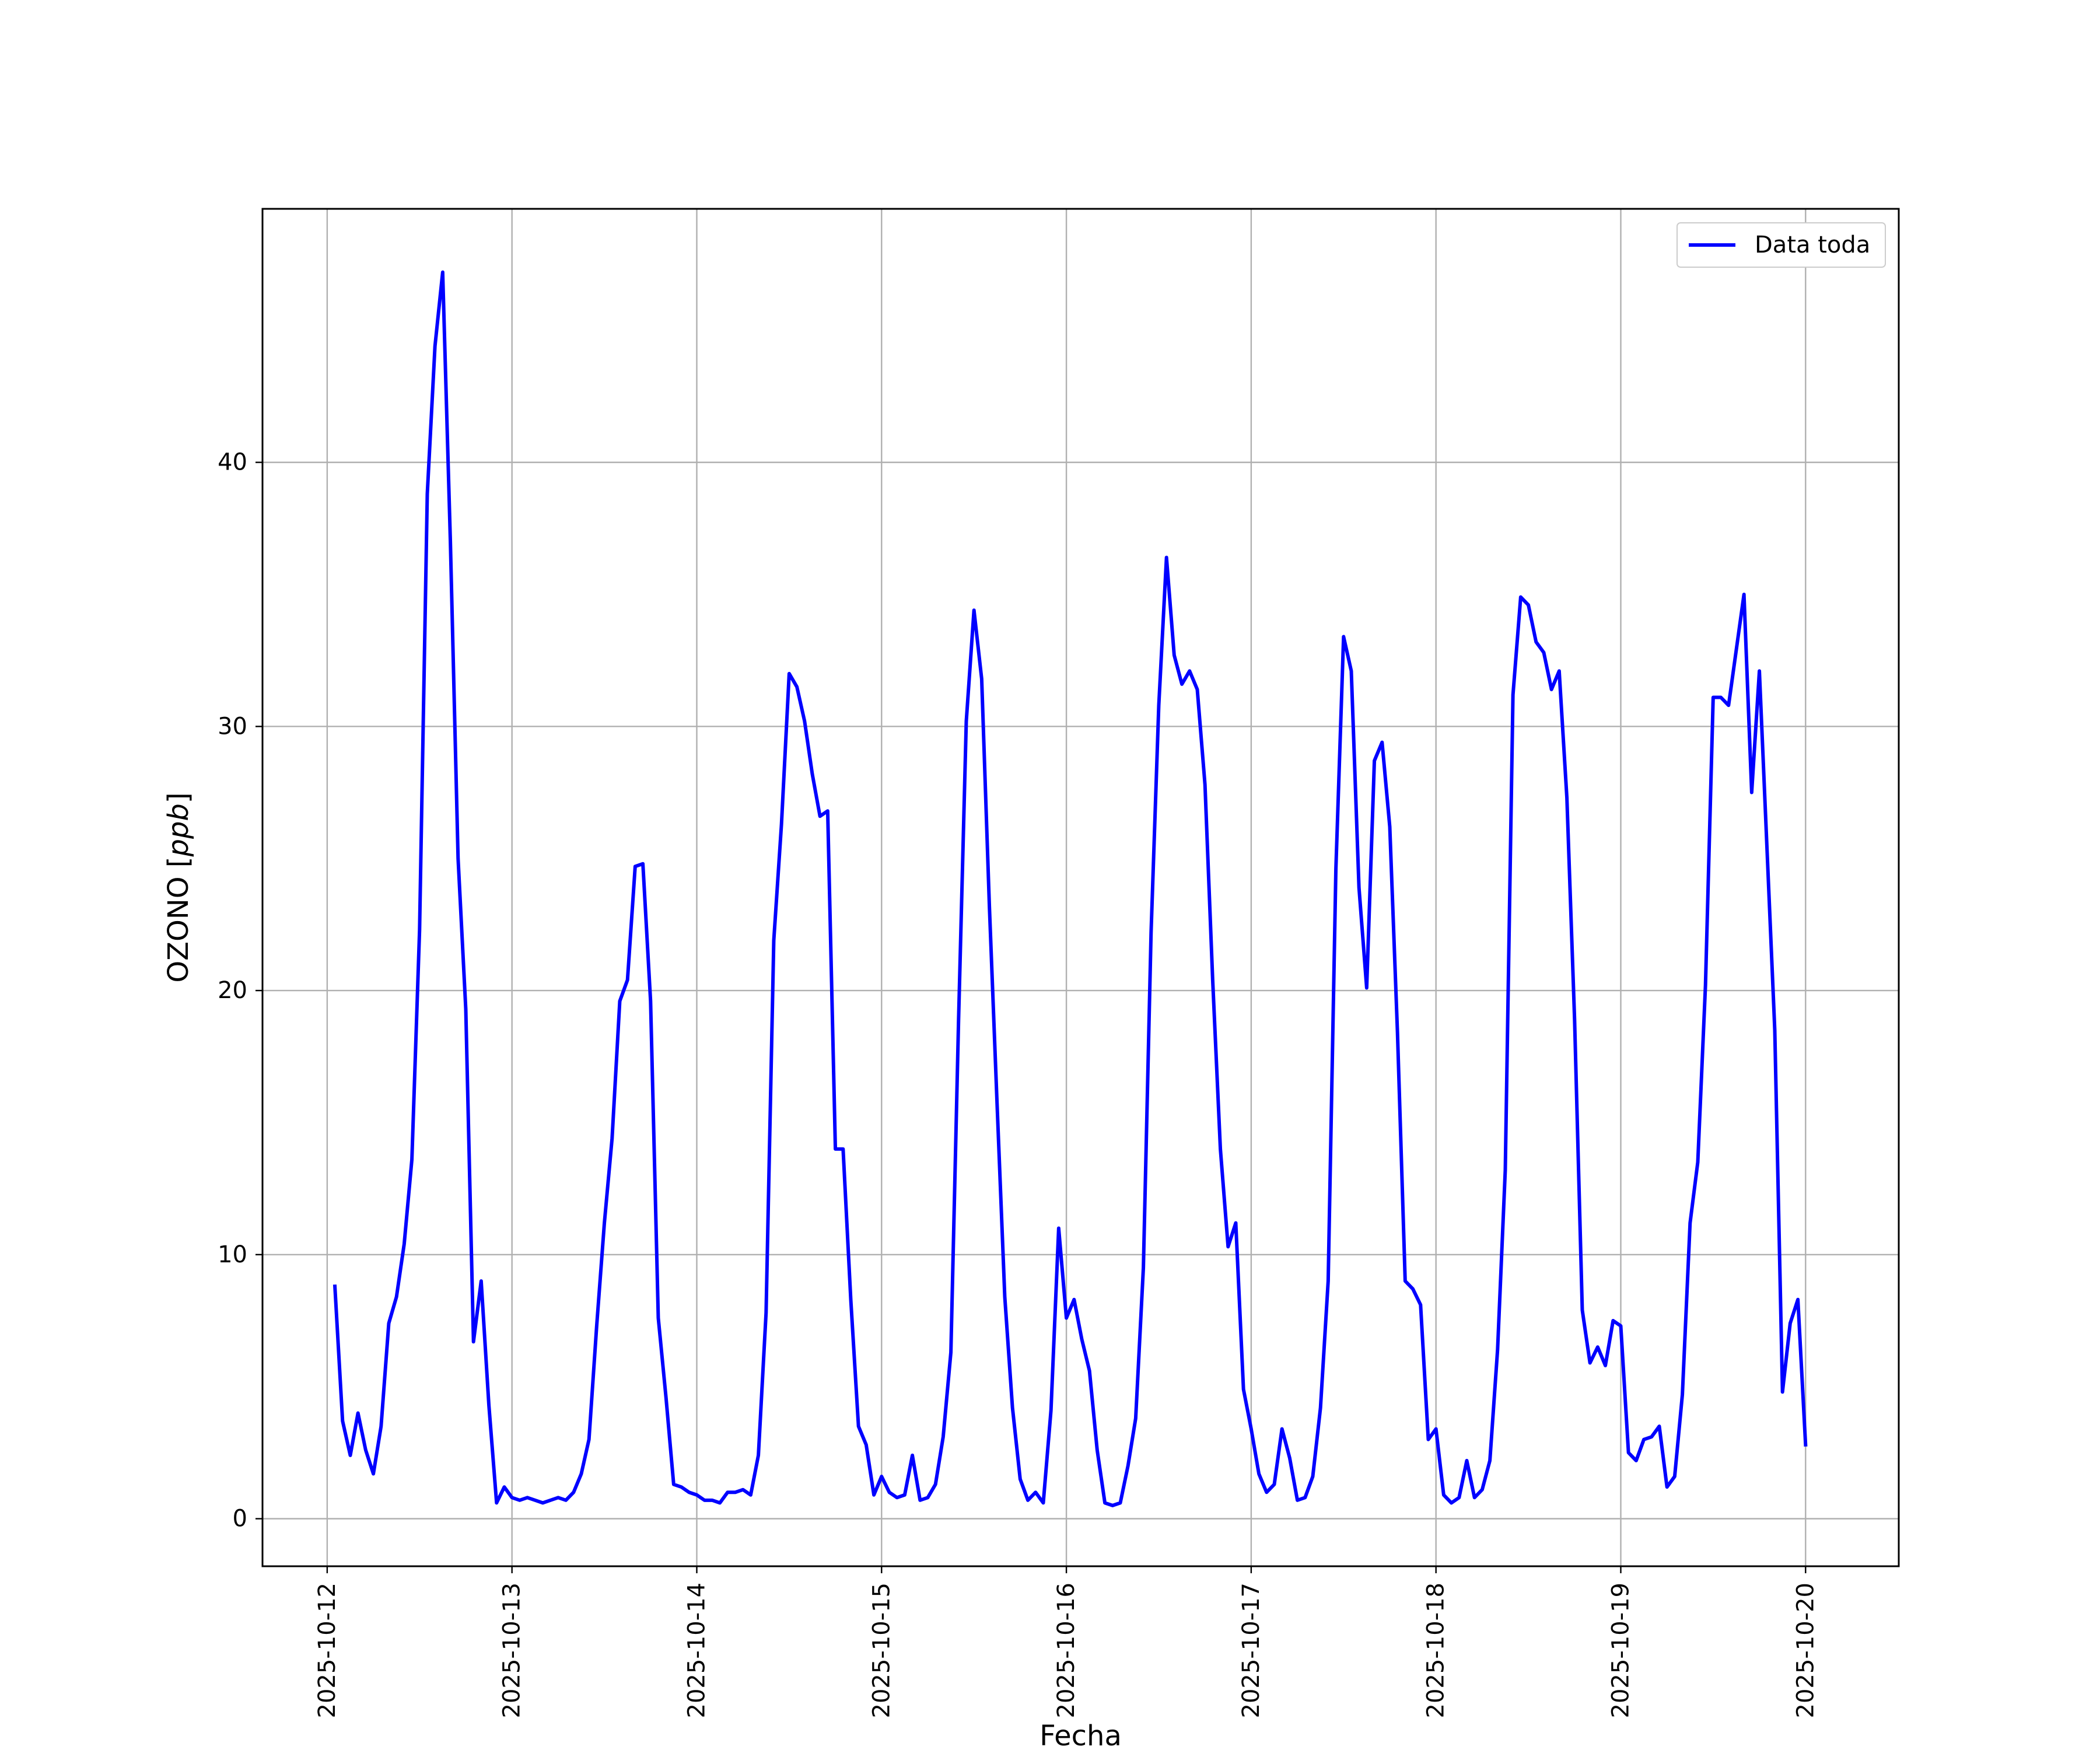 The height and width of the screenshot is (1750, 2100). I want to click on x-tick-label: 2025-10-17, so click(1251, 1650).